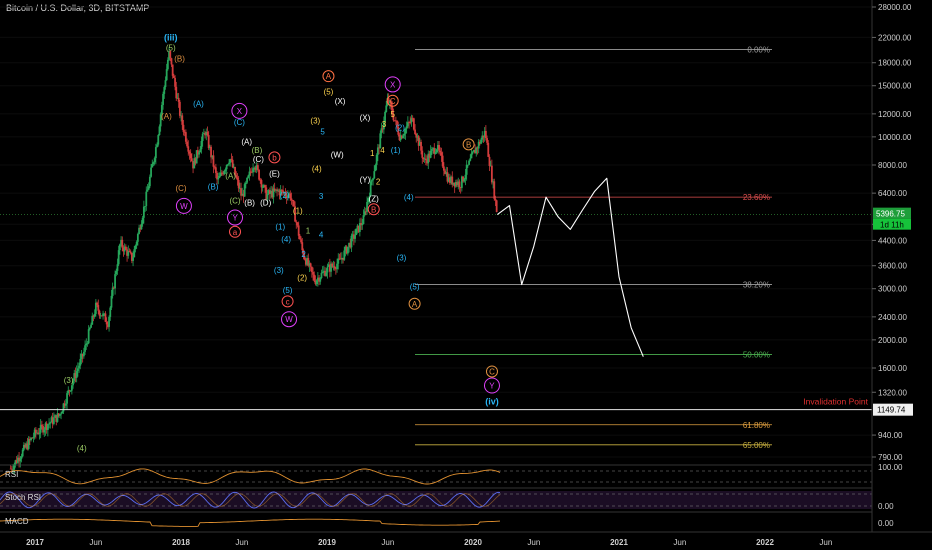 Image resolution: width=932 pixels, height=550 pixels. I want to click on wave-label: (Y), so click(365, 180).